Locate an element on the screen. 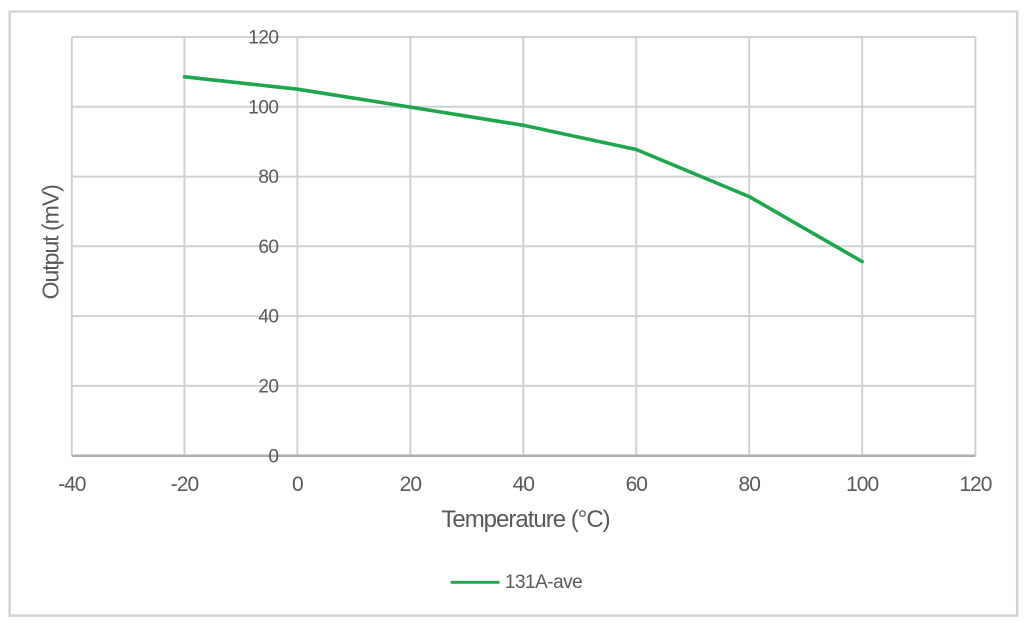 The height and width of the screenshot is (623, 1024). svg-text: Temperature (°C) is located at coordinates (525, 519).